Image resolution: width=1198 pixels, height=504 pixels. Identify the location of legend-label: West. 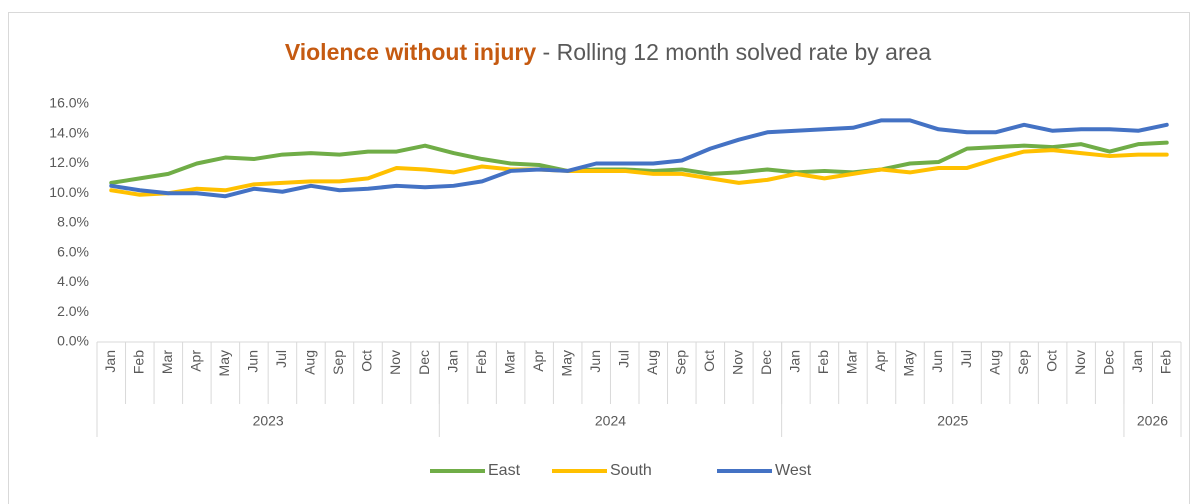
(793, 470).